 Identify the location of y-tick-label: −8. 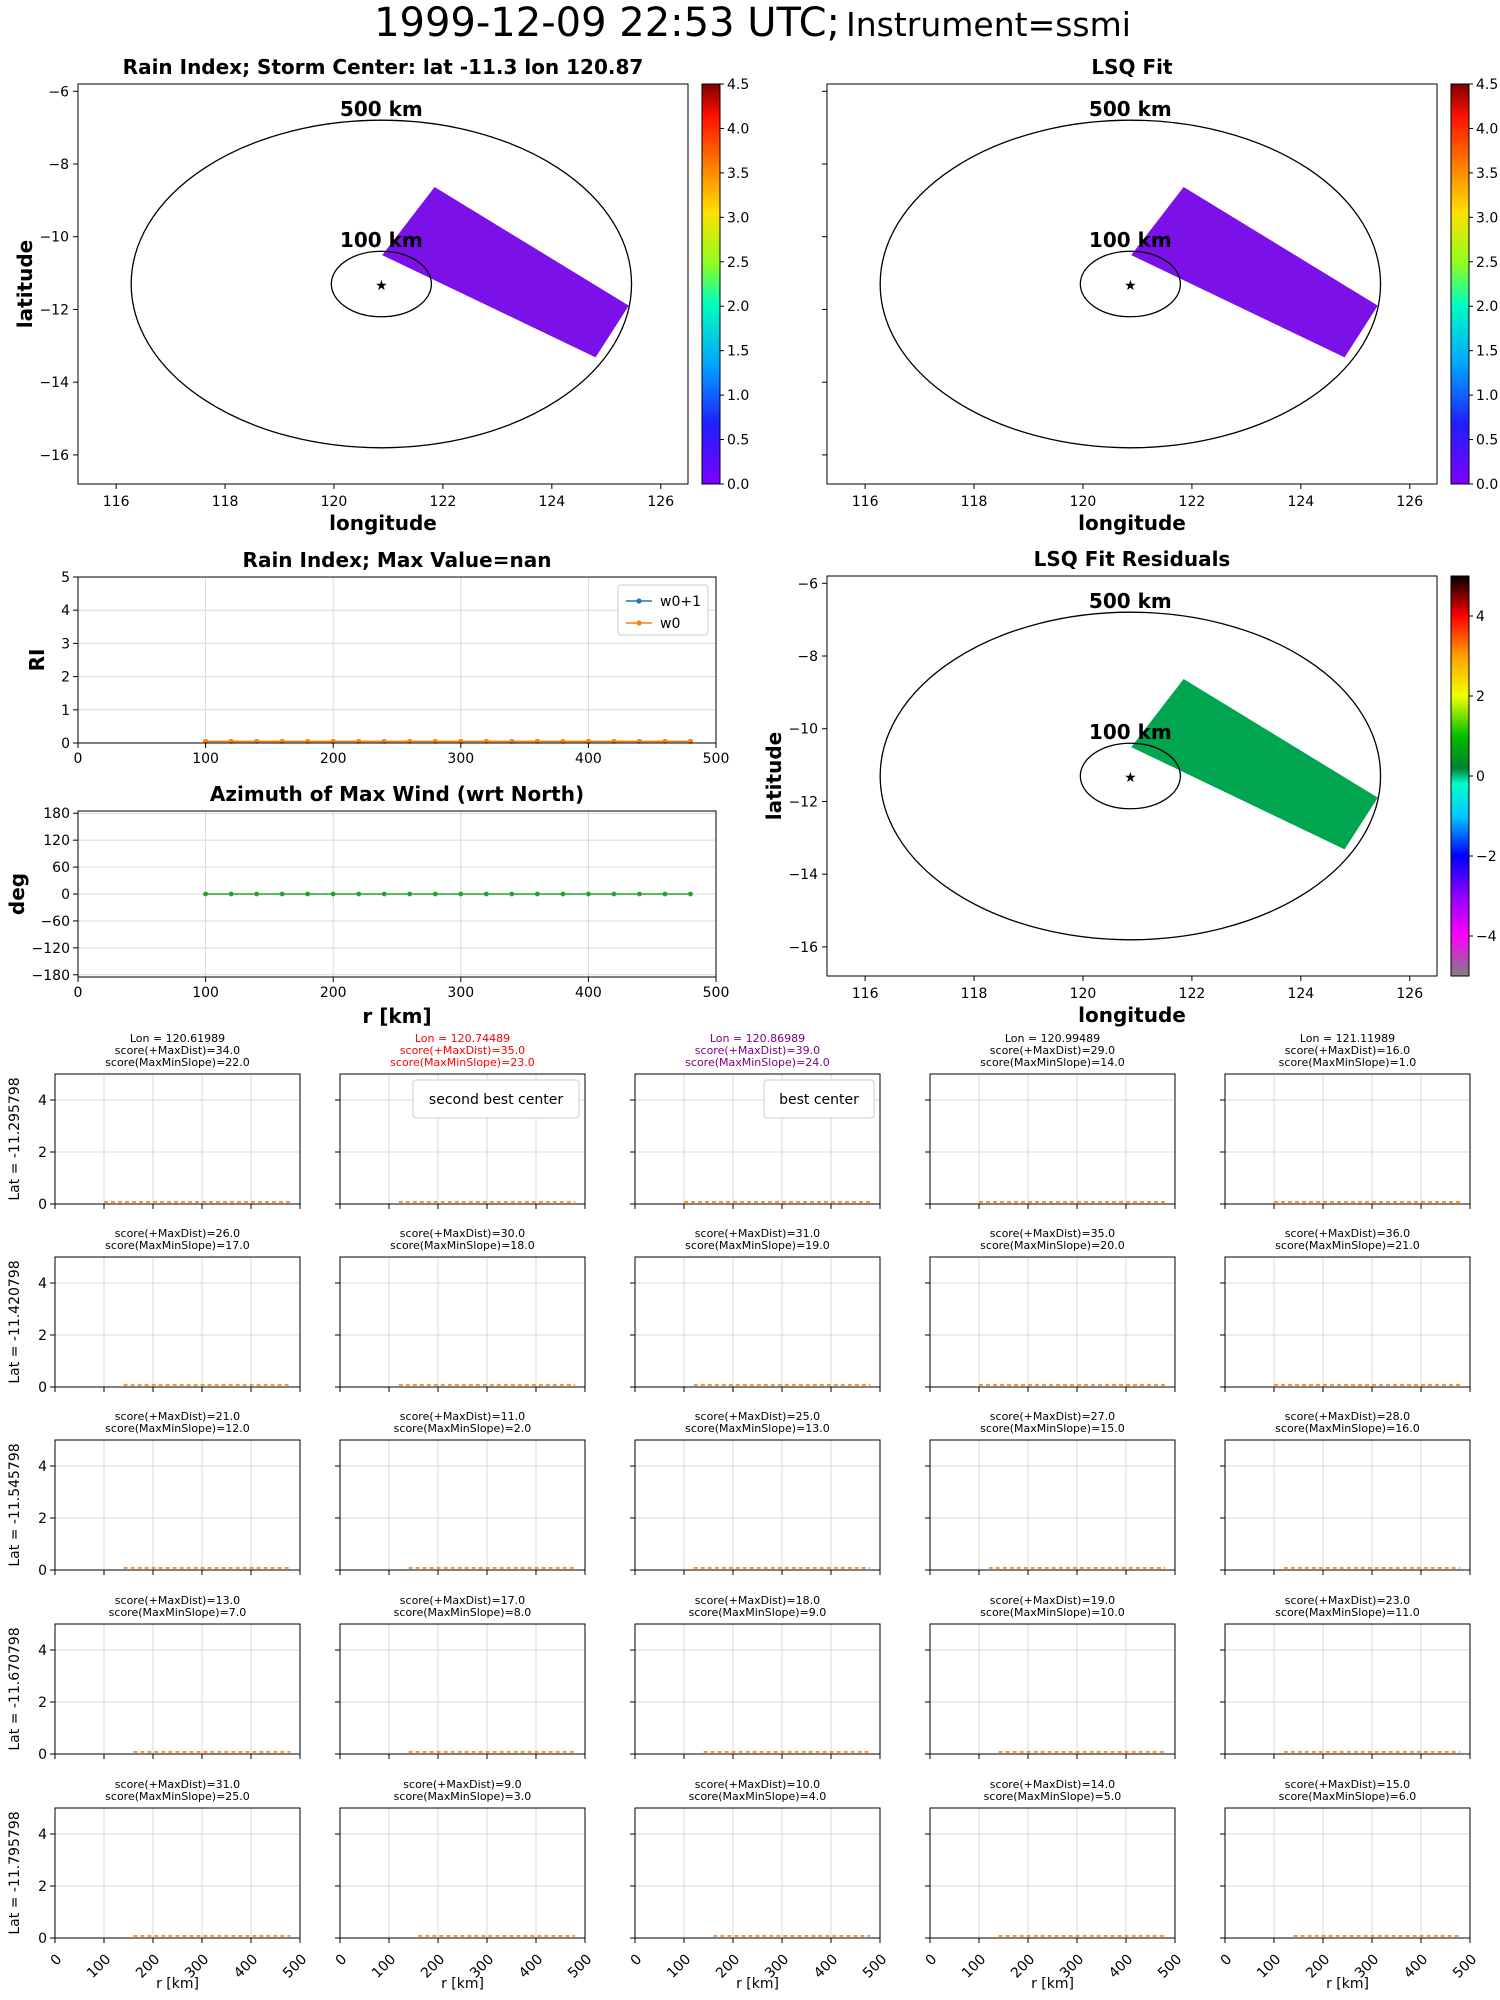
(807, 657).